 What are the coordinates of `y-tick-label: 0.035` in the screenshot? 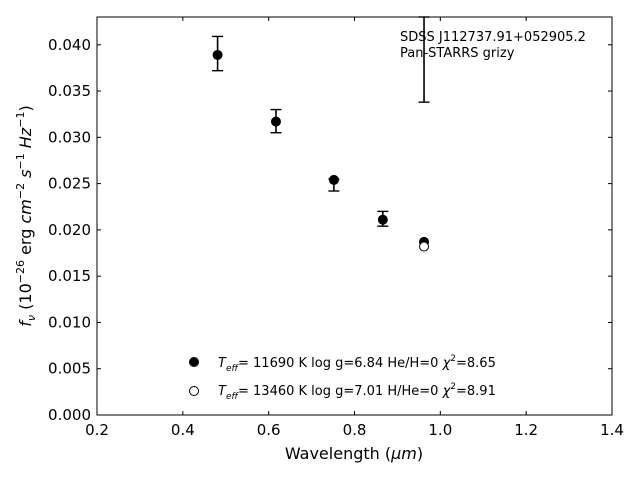 It's located at (69, 91).